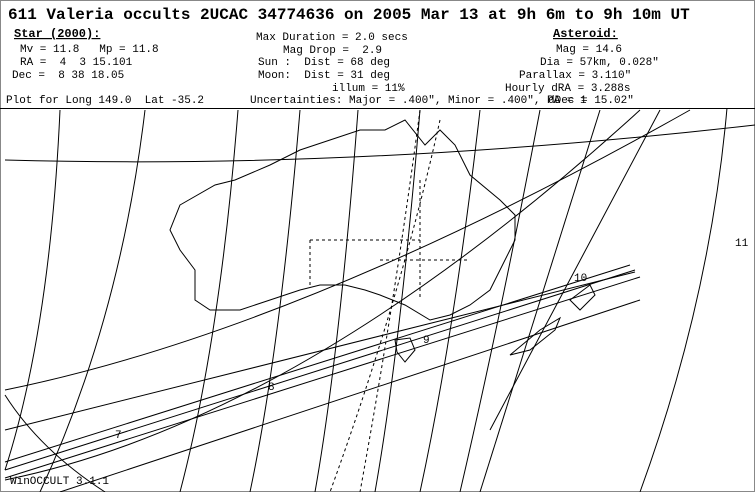  Describe the element at coordinates (599, 63) in the screenshot. I see `asteroid-line: Dia = 57km, 0.028"` at that location.